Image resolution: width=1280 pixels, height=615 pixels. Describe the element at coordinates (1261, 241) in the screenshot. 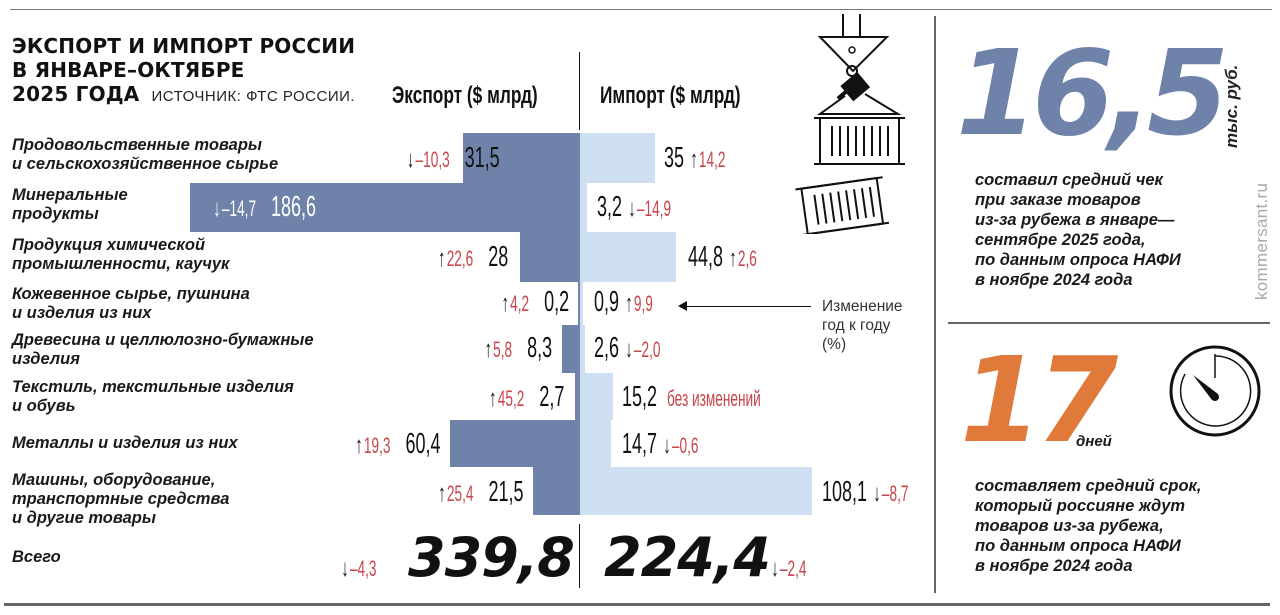

I see `watermark-kommersant: kommersant.ru` at that location.